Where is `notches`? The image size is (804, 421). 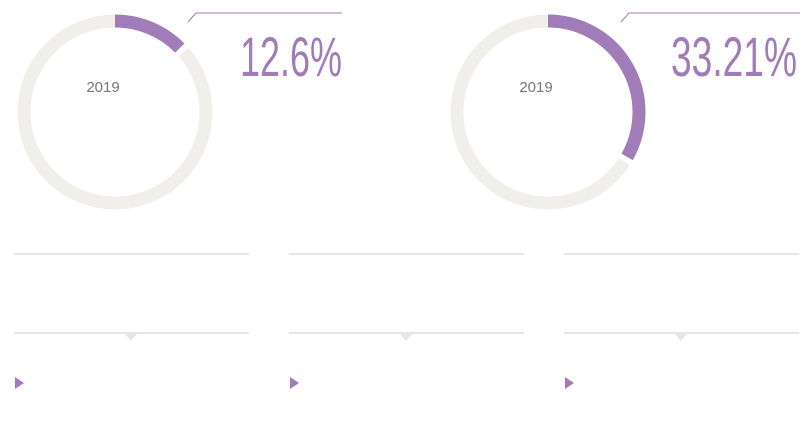 notches is located at coordinates (406, 337).